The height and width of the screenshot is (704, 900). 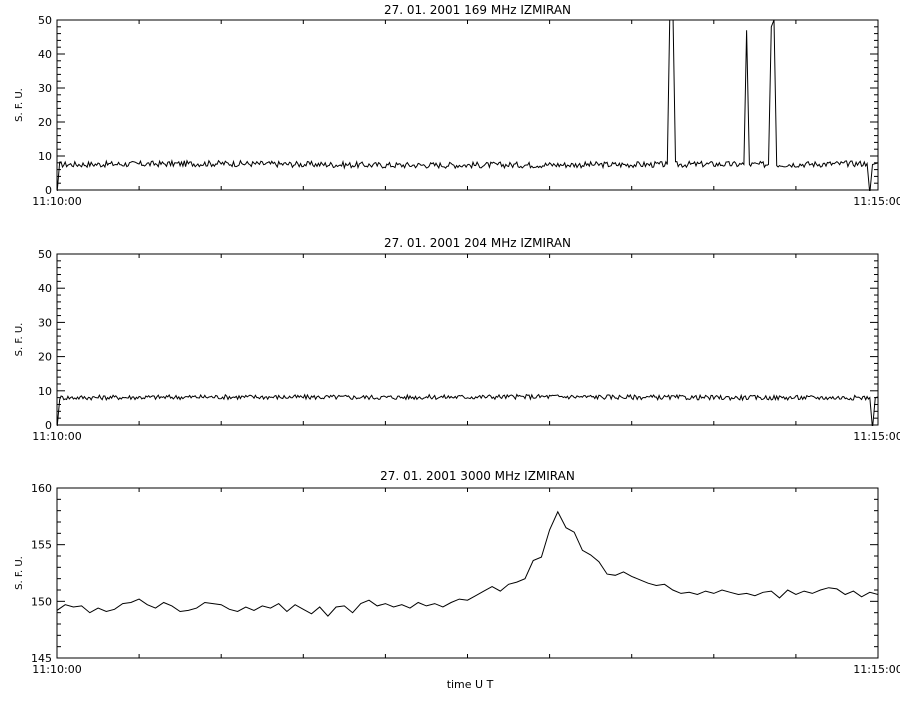 I want to click on chart-3-ylabel: S. F. U., so click(x=19, y=573).